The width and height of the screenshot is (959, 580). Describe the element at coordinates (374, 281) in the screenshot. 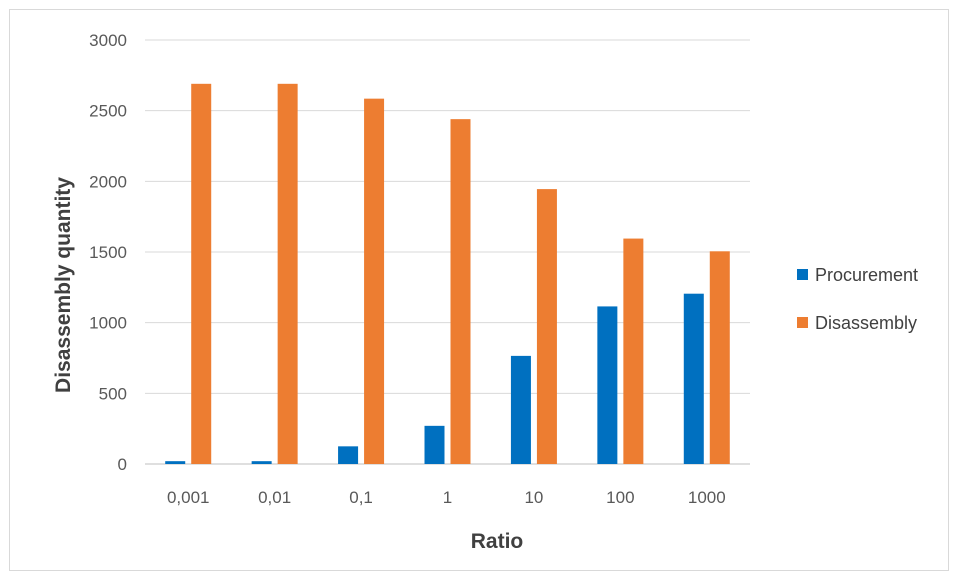

I see `bar-disassembly-0,1` at that location.